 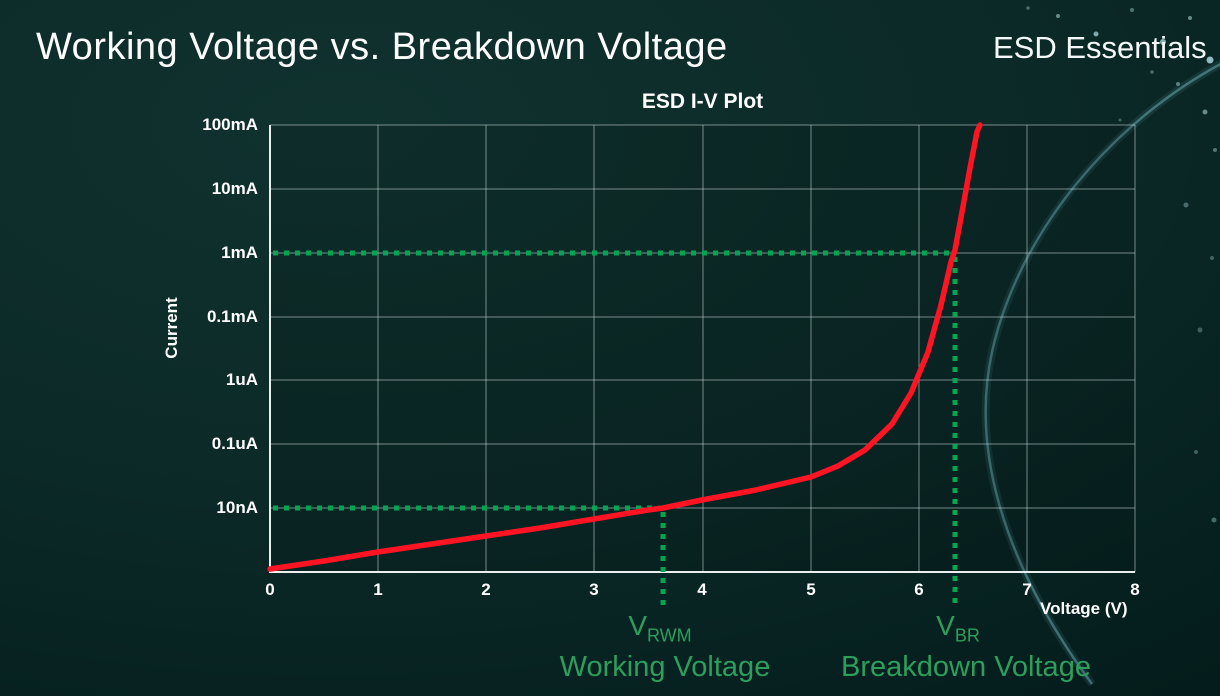 What do you see at coordinates (811, 589) in the screenshot?
I see `x-tick-5: 5` at bounding box center [811, 589].